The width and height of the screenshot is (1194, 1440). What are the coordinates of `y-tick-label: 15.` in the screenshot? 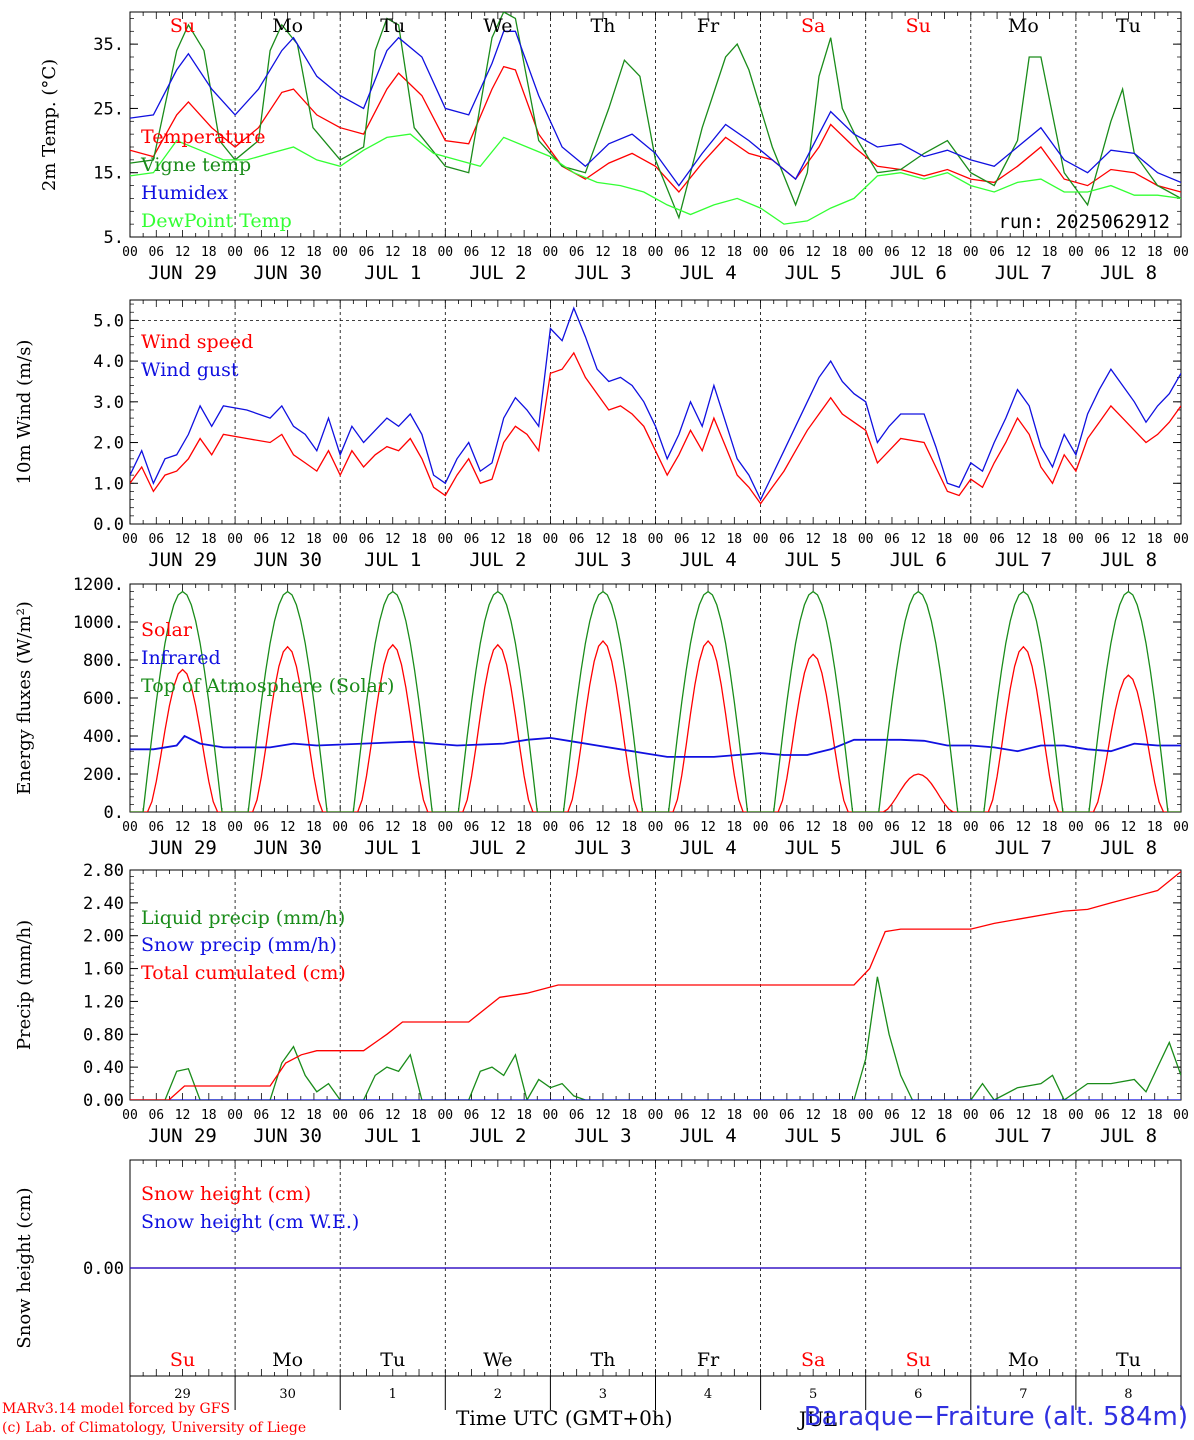 It's located at (108, 174).